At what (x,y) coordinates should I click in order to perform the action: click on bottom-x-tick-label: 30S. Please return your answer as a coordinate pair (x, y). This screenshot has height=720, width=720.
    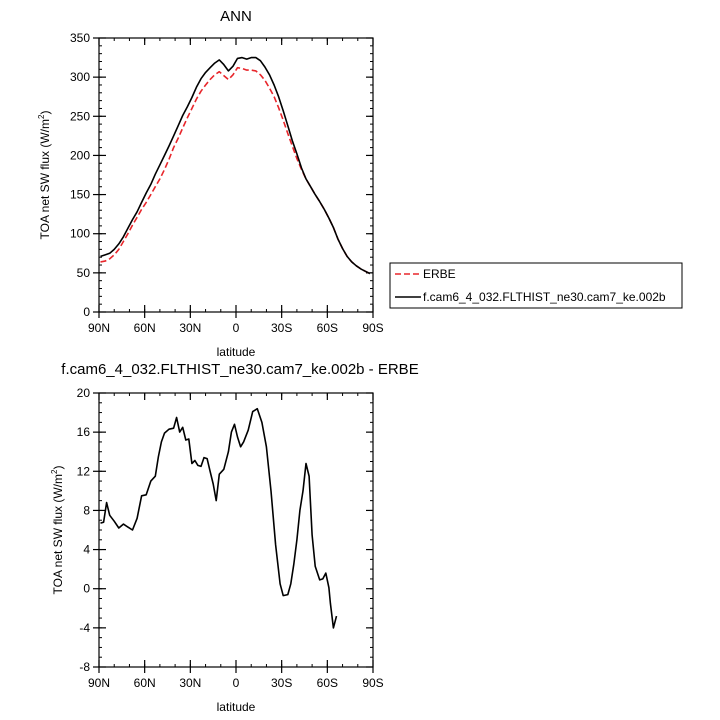
    Looking at the image, I should click on (281, 683).